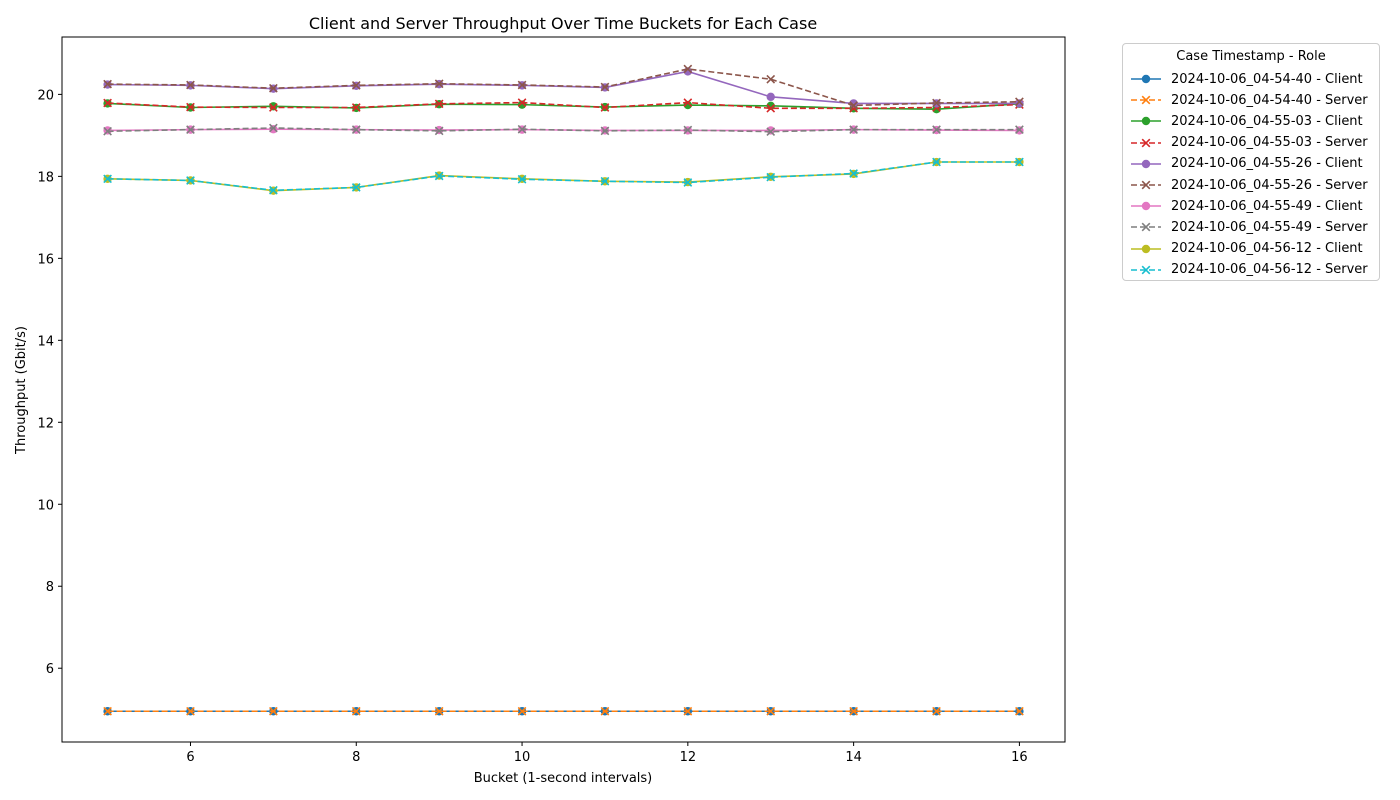 This screenshot has width=1400, height=800. What do you see at coordinates (563, 778) in the screenshot?
I see `x-axis-label: Bucket (1-second intervals)` at bounding box center [563, 778].